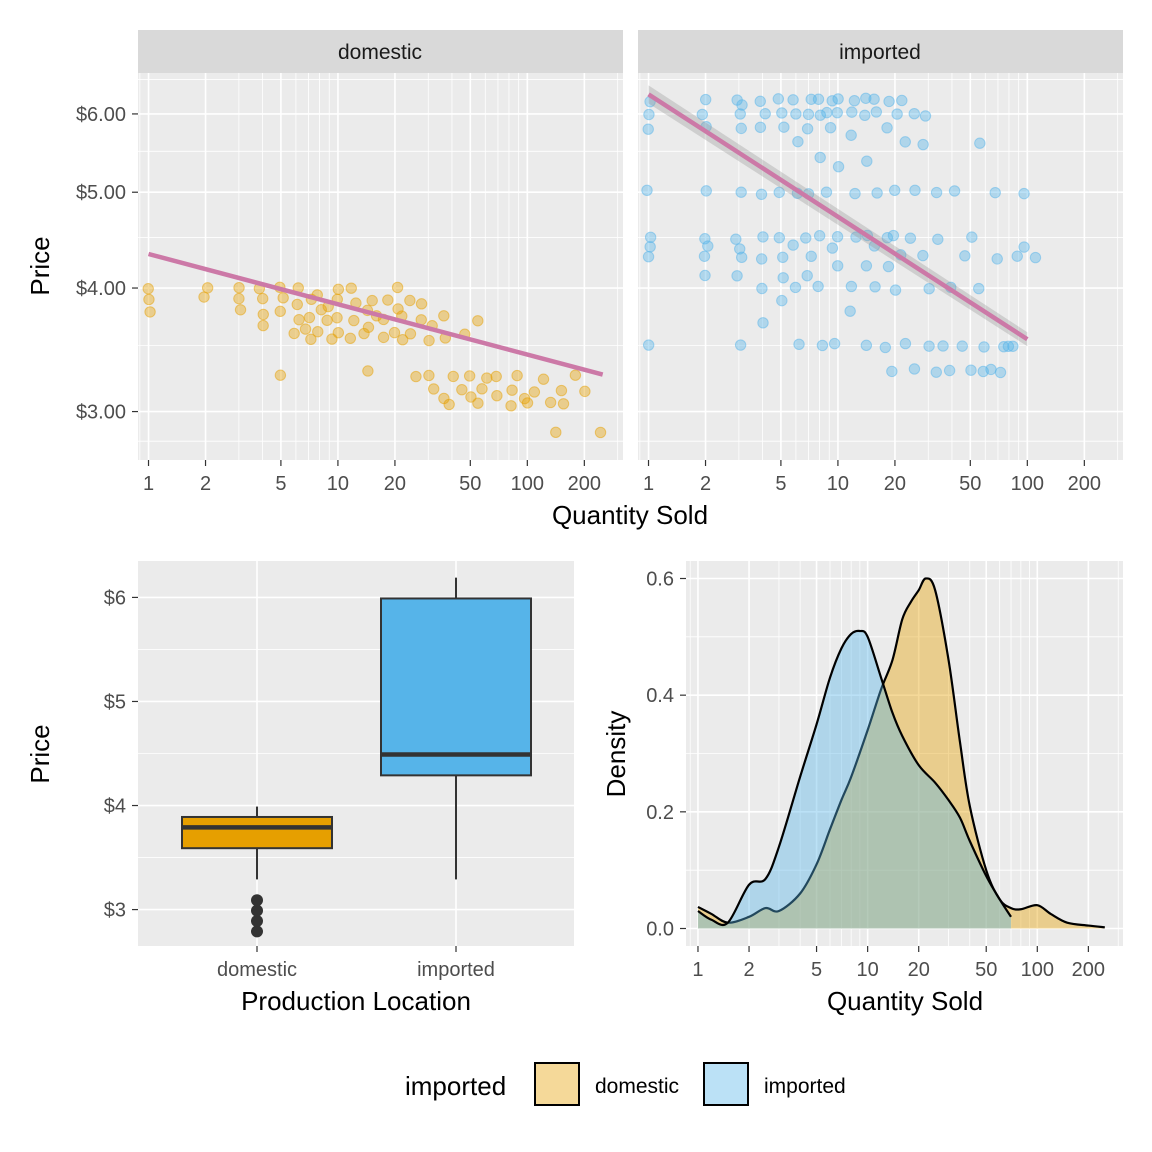 This screenshot has width=1152, height=1152. Describe the element at coordinates (257, 970) in the screenshot. I see `x-tick-label: domestic` at that location.